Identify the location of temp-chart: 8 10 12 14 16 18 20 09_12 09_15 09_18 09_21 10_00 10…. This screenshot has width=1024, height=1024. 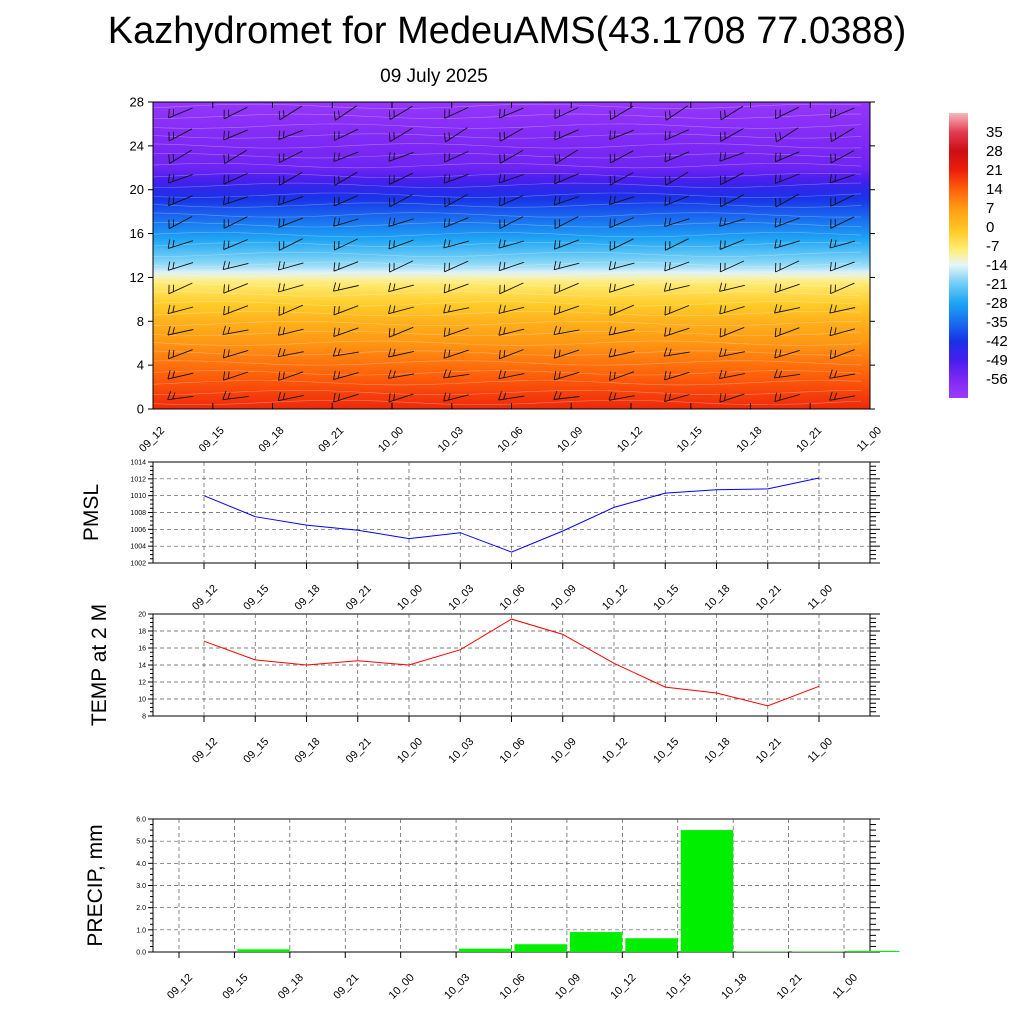
(484, 685).